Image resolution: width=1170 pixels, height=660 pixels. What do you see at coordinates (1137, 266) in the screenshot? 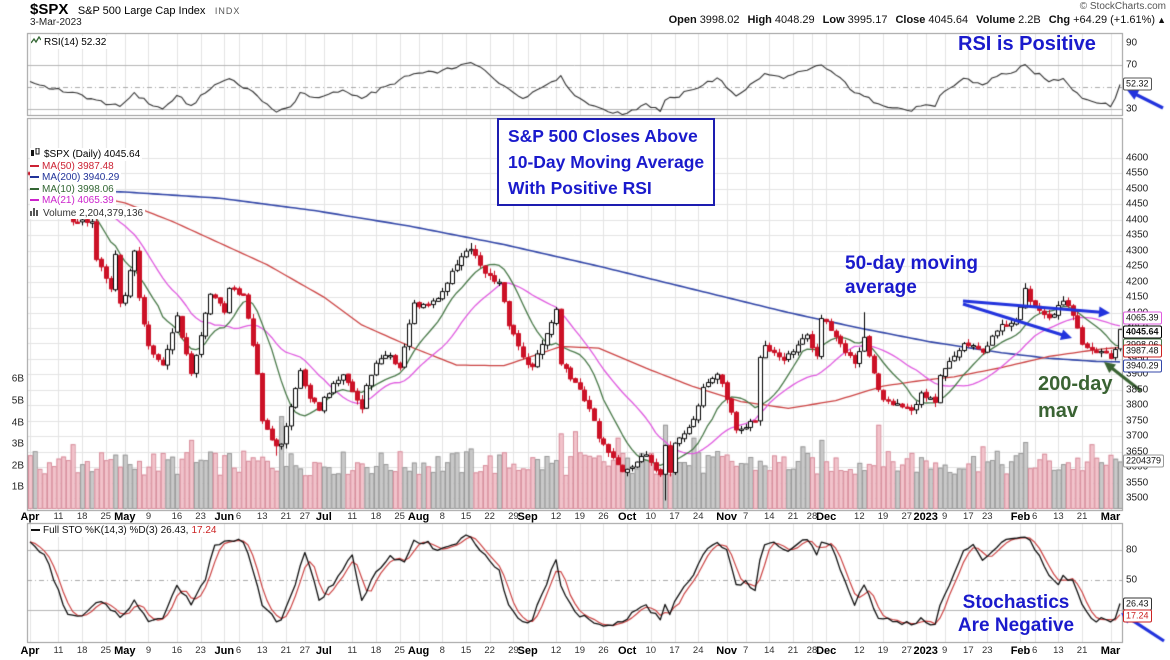
I see `main-y-tick: 4250` at bounding box center [1137, 266].